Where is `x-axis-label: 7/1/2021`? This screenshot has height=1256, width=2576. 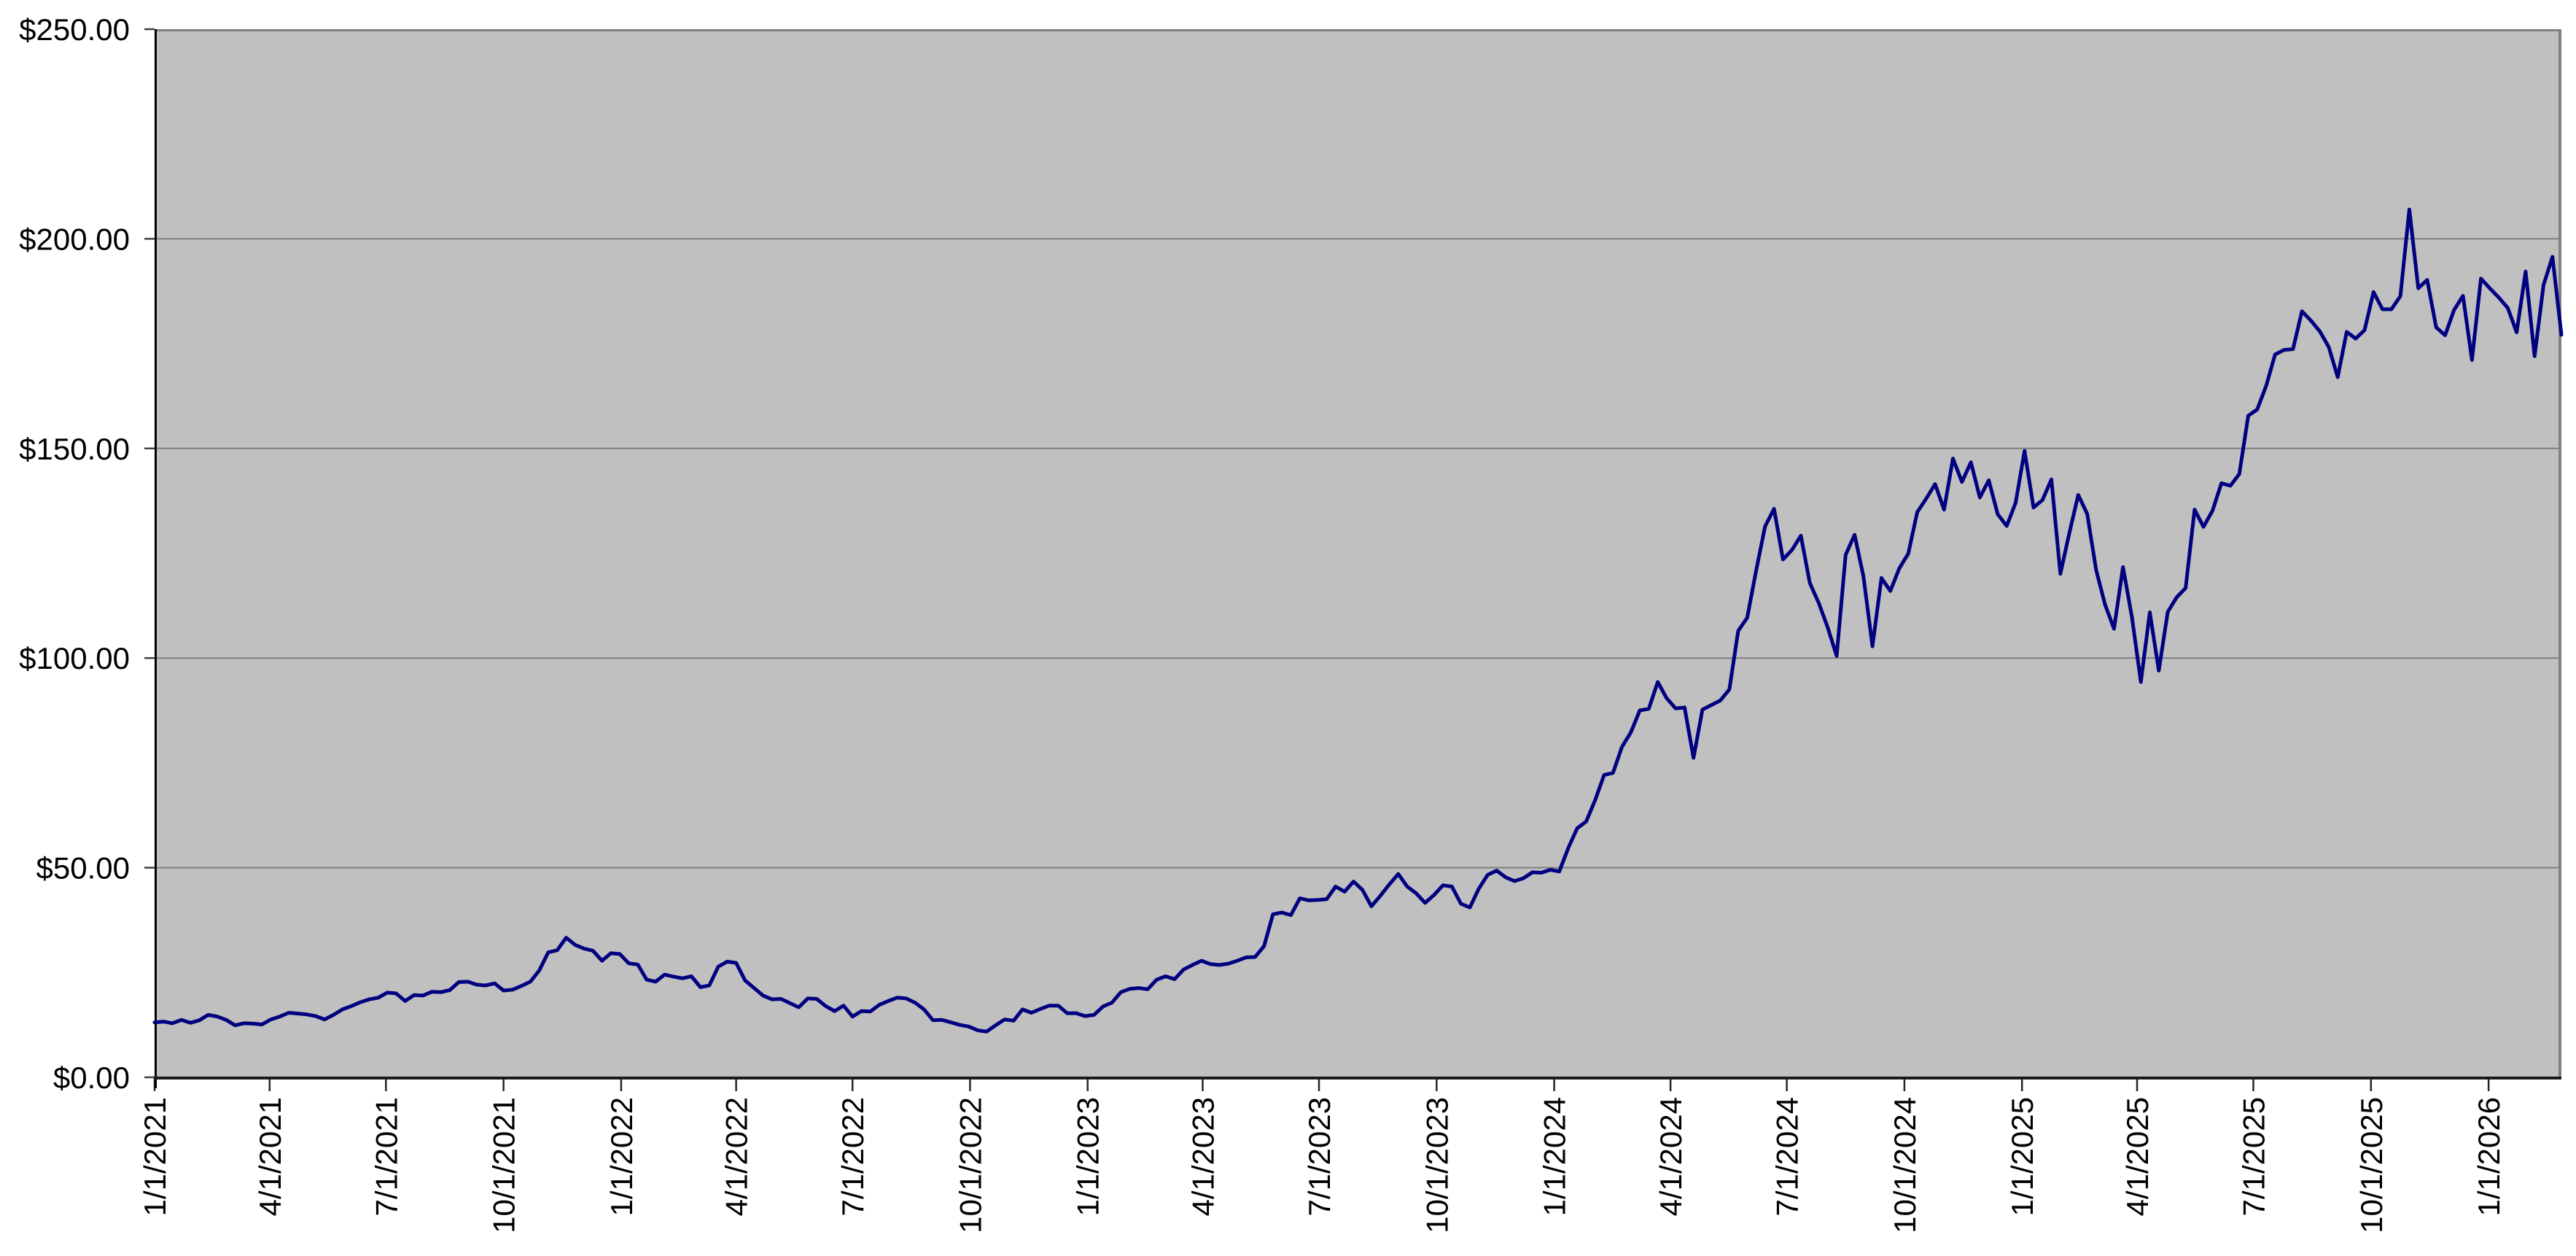 x-axis-label: 7/1/2021 is located at coordinates (386, 1157).